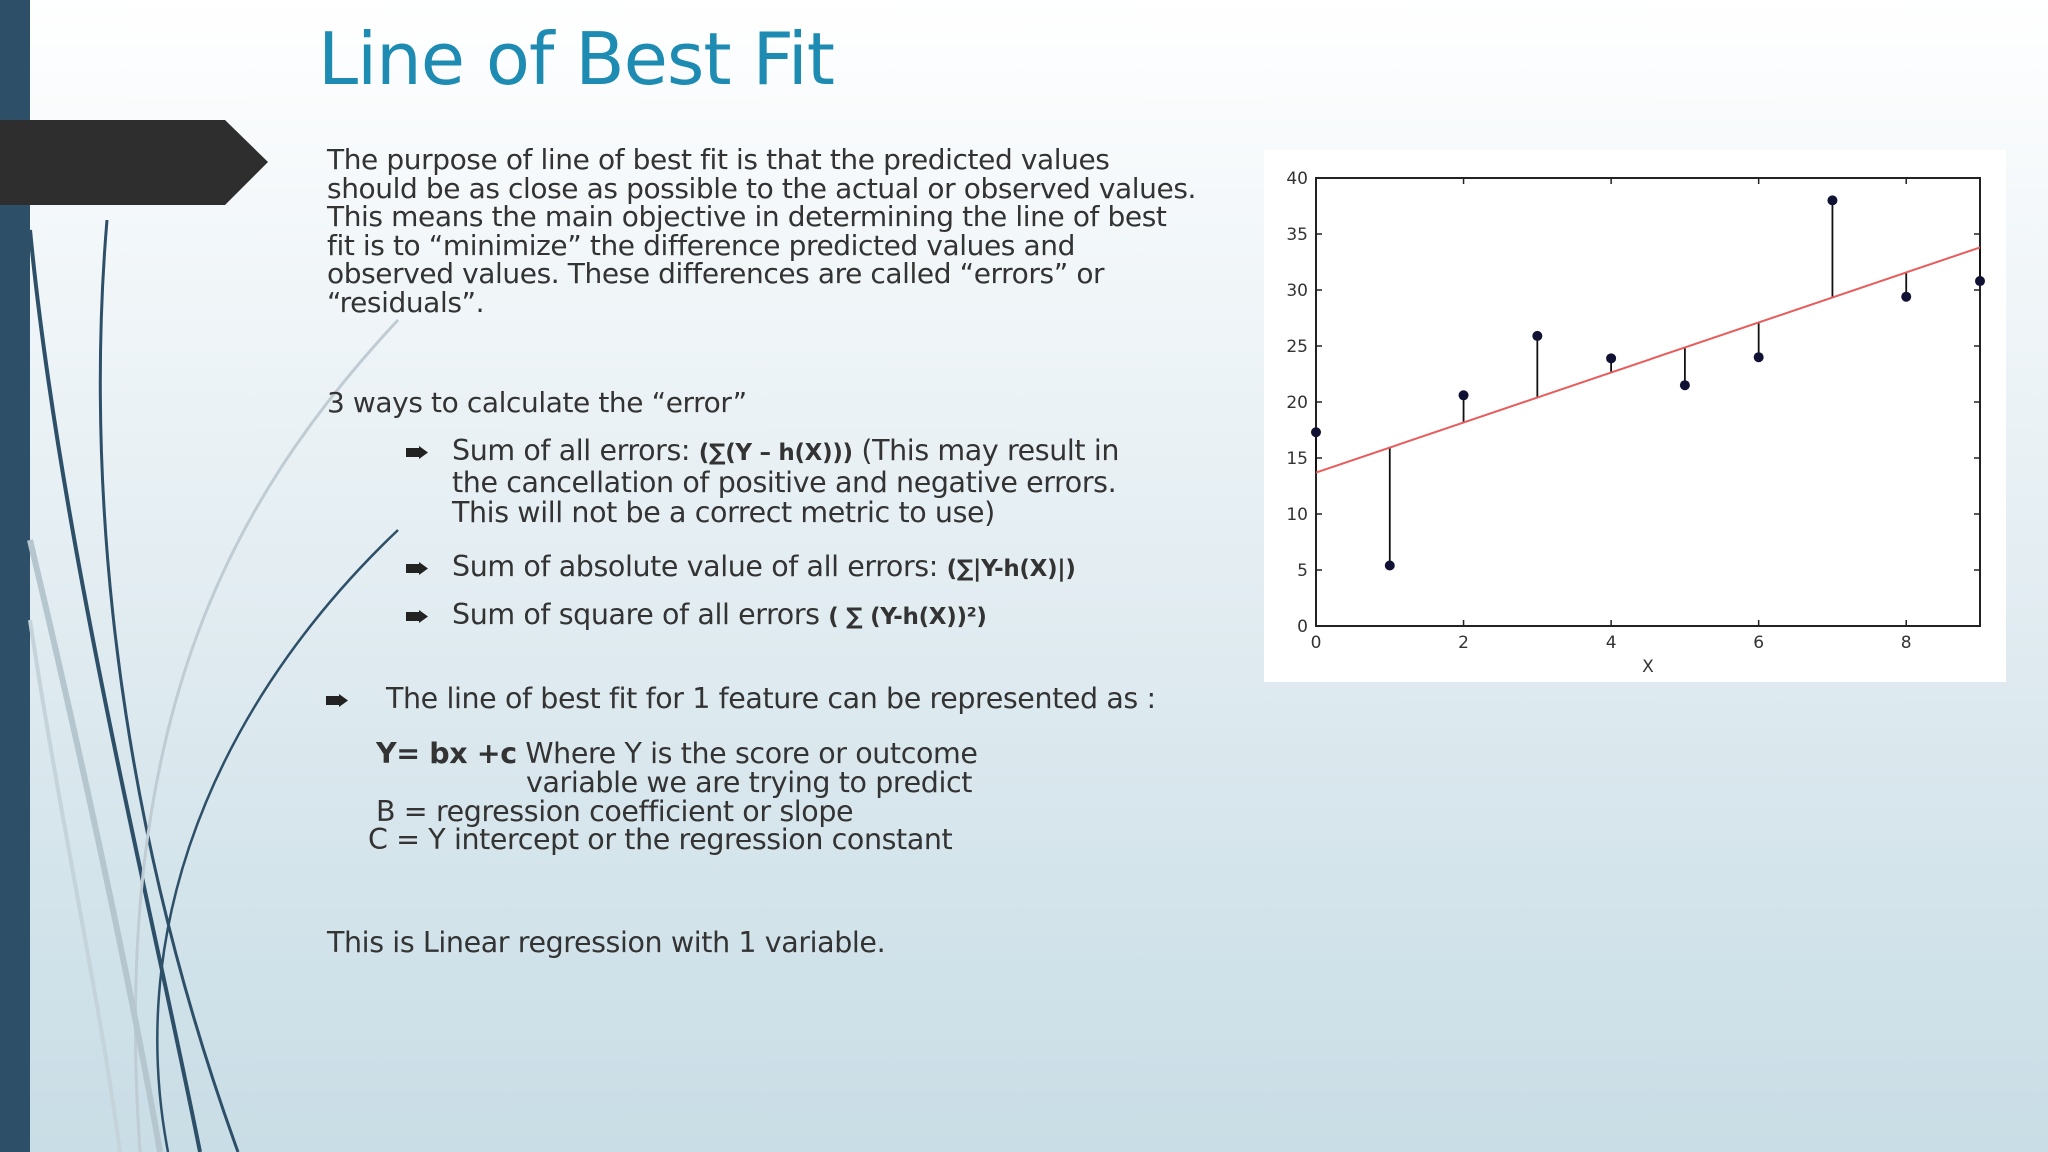  What do you see at coordinates (1302, 627) in the screenshot?
I see `y-tick-label: 0` at bounding box center [1302, 627].